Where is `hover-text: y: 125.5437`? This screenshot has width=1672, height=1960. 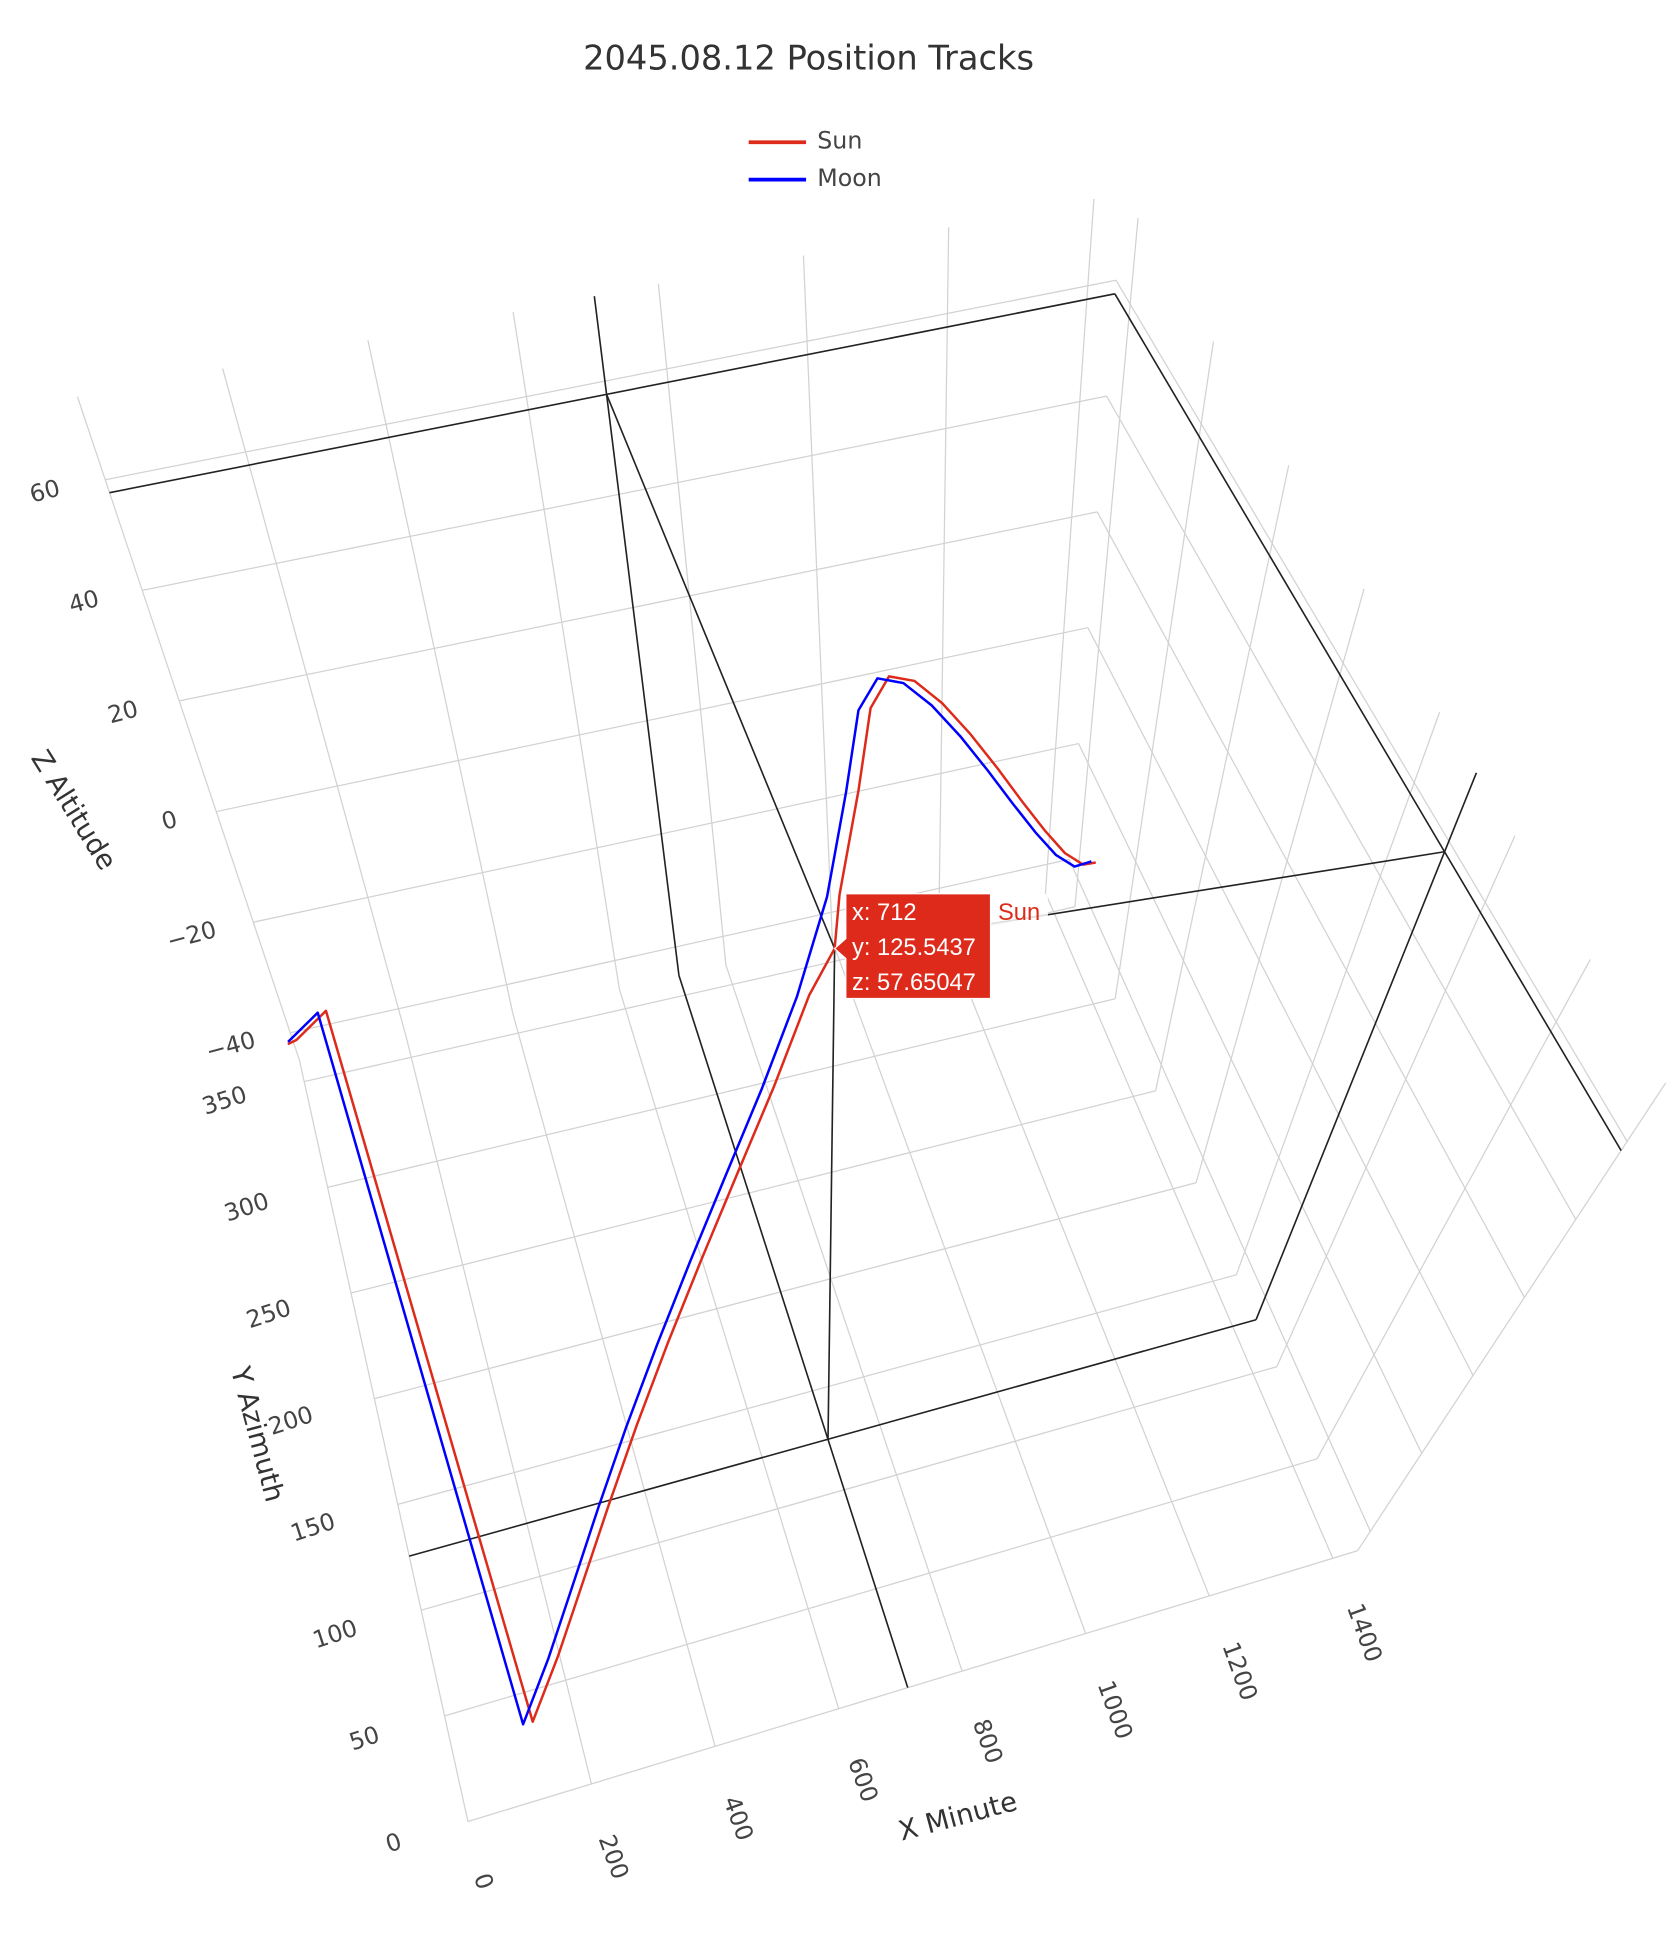
hover-text: y: 125.5437 is located at coordinates (914, 948).